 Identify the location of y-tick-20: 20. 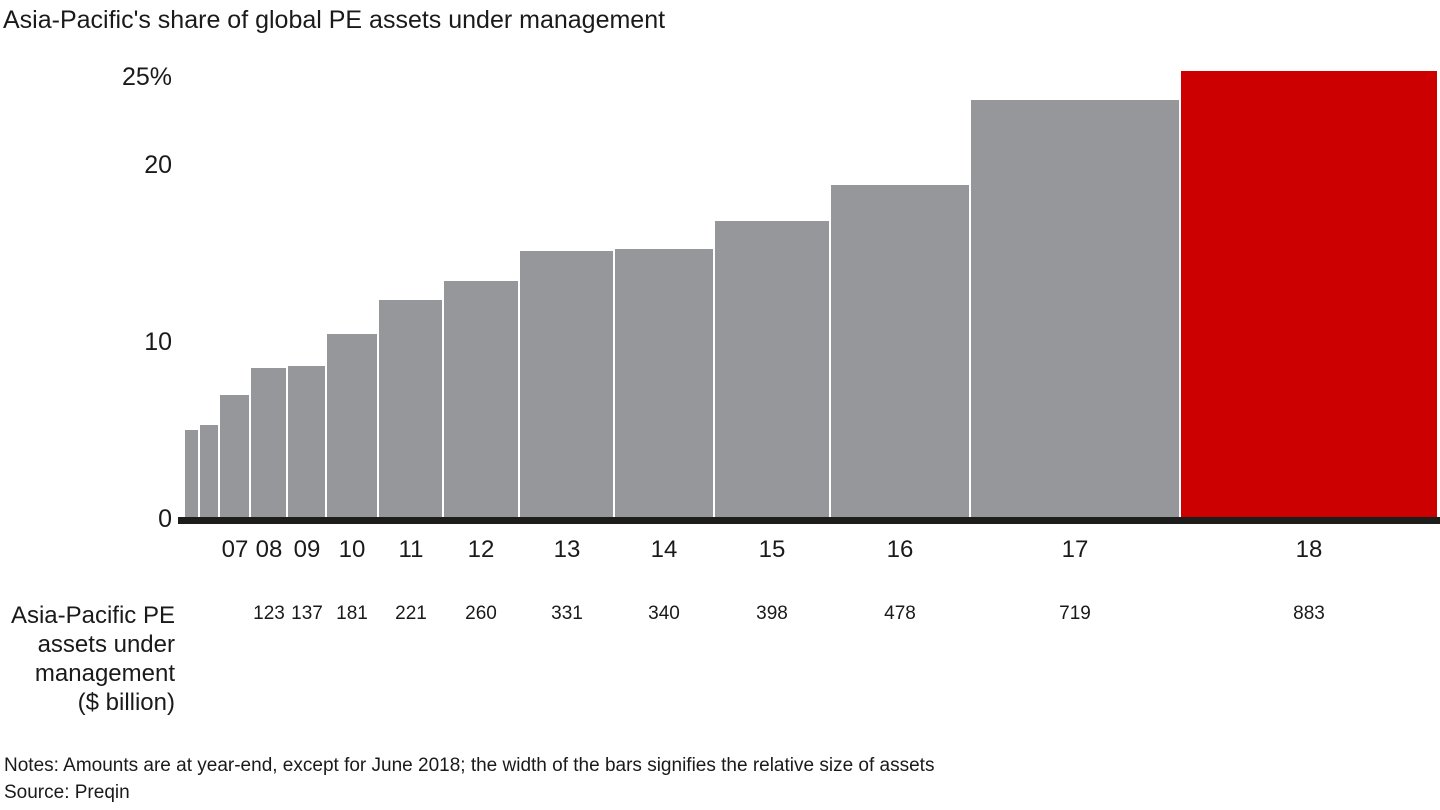
(158, 165).